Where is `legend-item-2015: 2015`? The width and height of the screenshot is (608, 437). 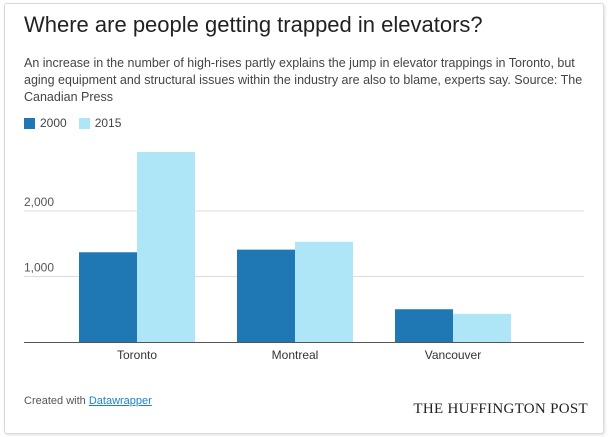 legend-item-2015: 2015 is located at coordinates (100, 123).